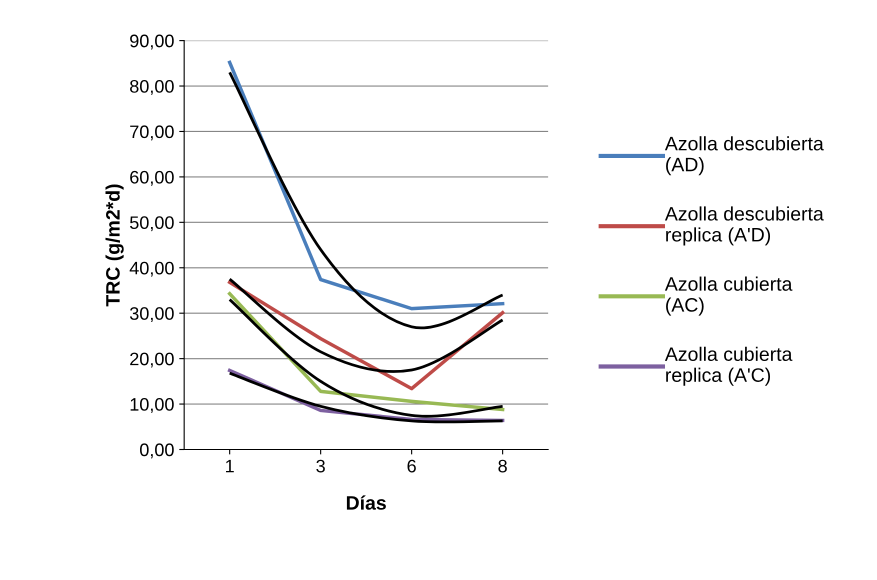 This screenshot has height=580, width=877. Describe the element at coordinates (152, 360) in the screenshot. I see `y-tick-label: 20,00` at that location.